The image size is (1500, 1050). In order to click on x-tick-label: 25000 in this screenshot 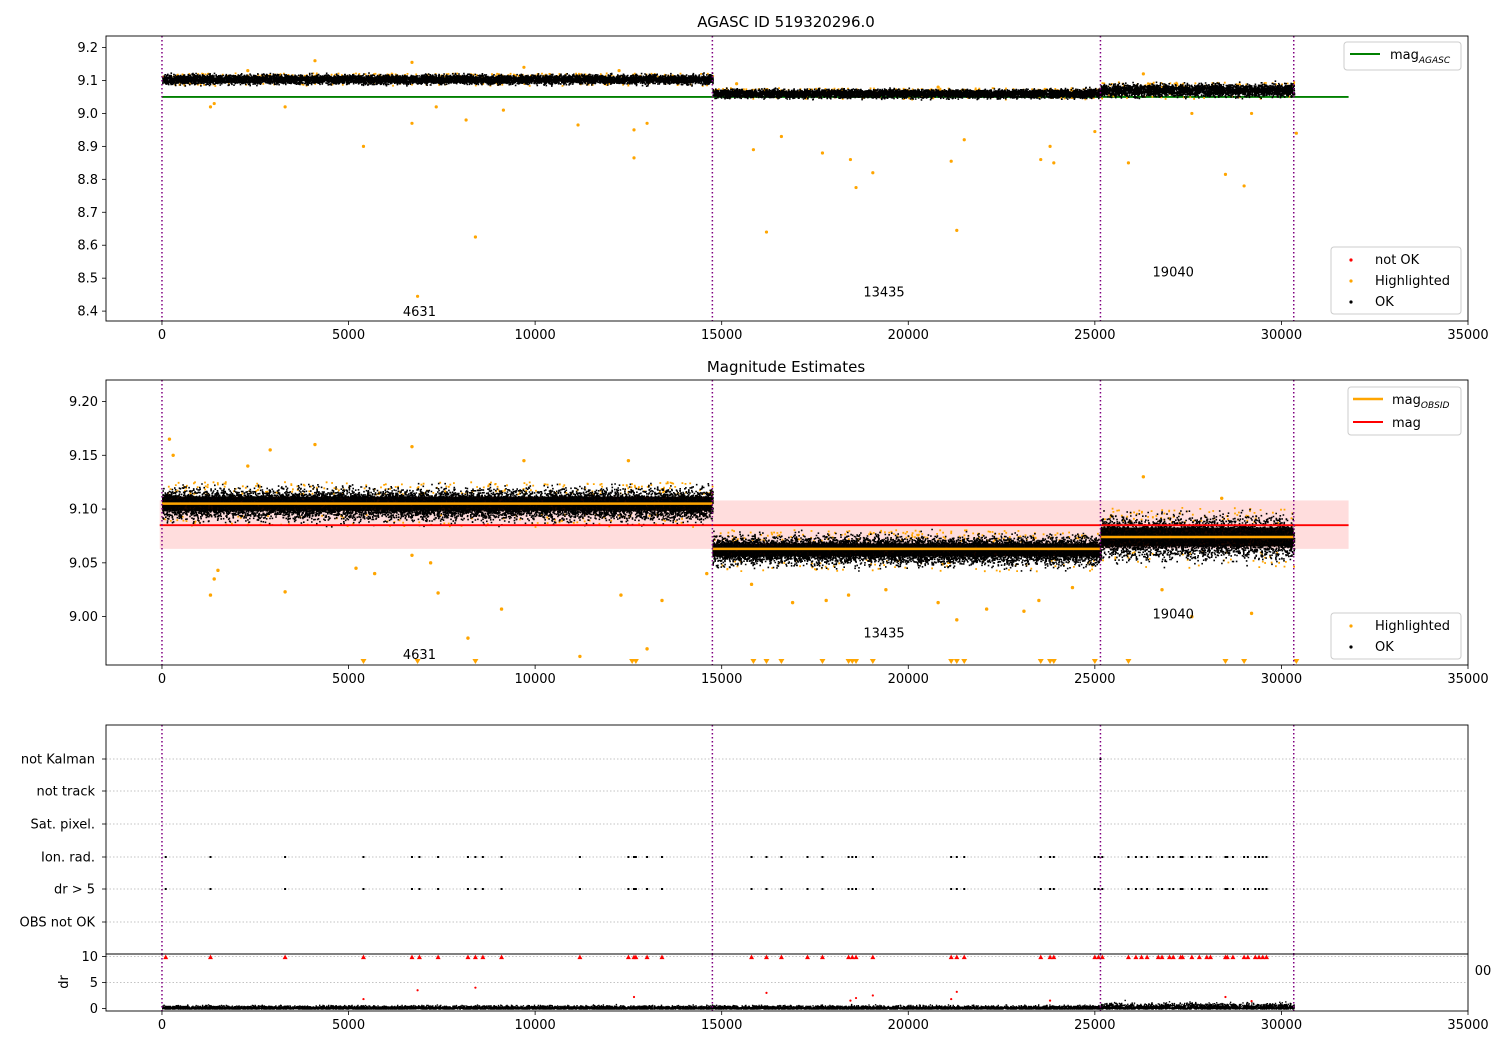, I will do `click(1094, 679)`.